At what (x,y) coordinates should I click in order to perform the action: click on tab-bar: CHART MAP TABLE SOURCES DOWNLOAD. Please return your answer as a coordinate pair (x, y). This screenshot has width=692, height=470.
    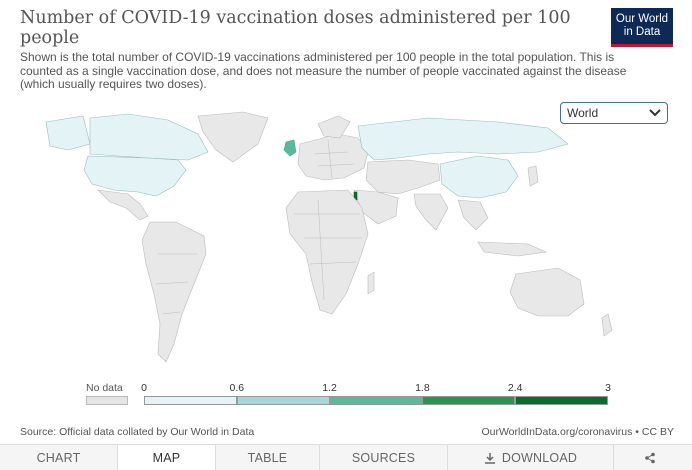
    Looking at the image, I should click on (346, 457).